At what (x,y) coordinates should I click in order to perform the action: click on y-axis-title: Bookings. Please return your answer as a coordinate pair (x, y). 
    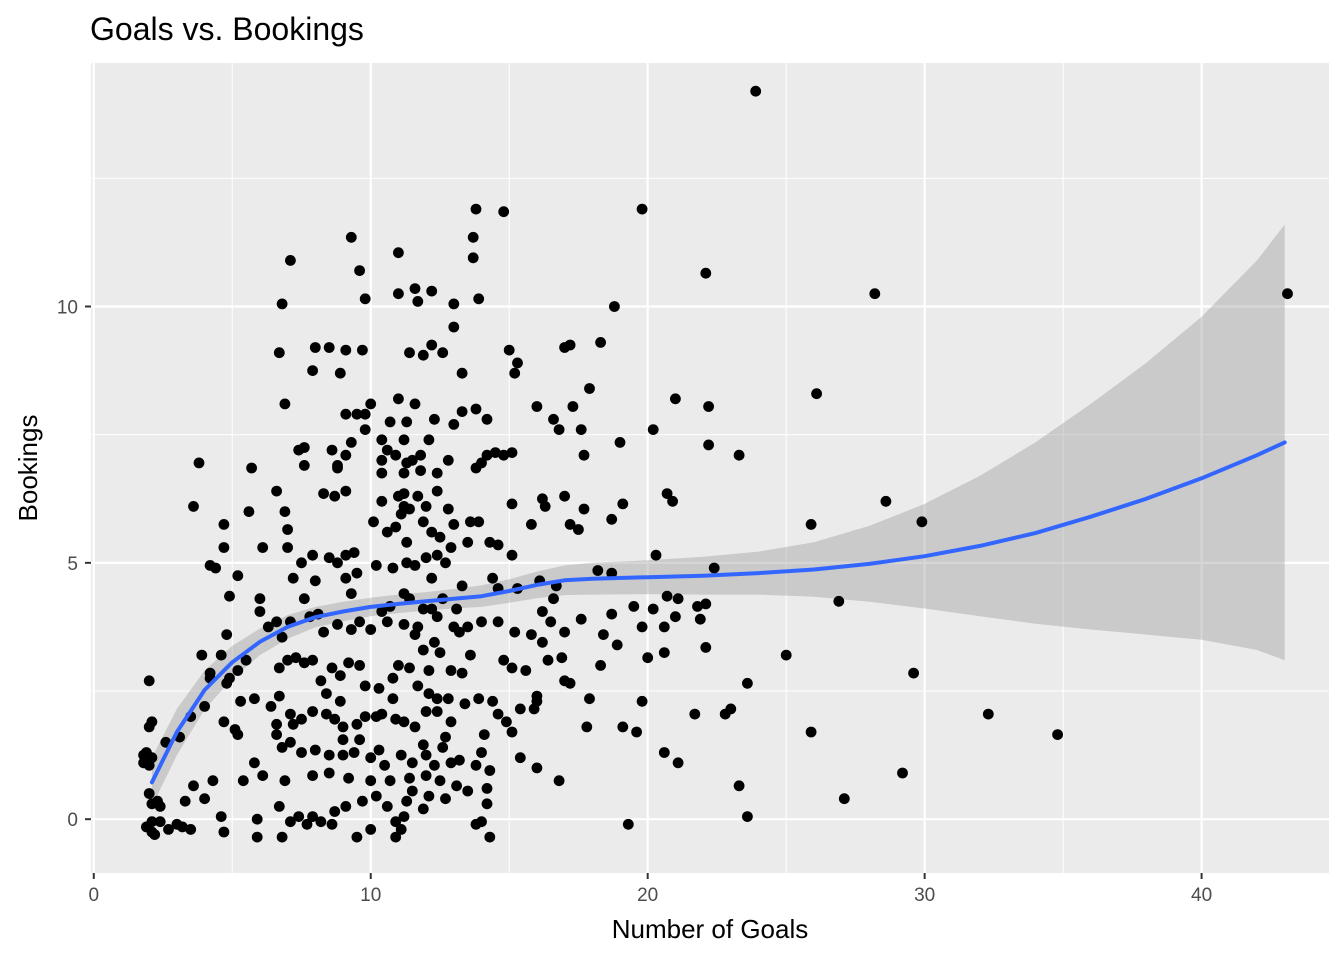
    Looking at the image, I should click on (28, 468).